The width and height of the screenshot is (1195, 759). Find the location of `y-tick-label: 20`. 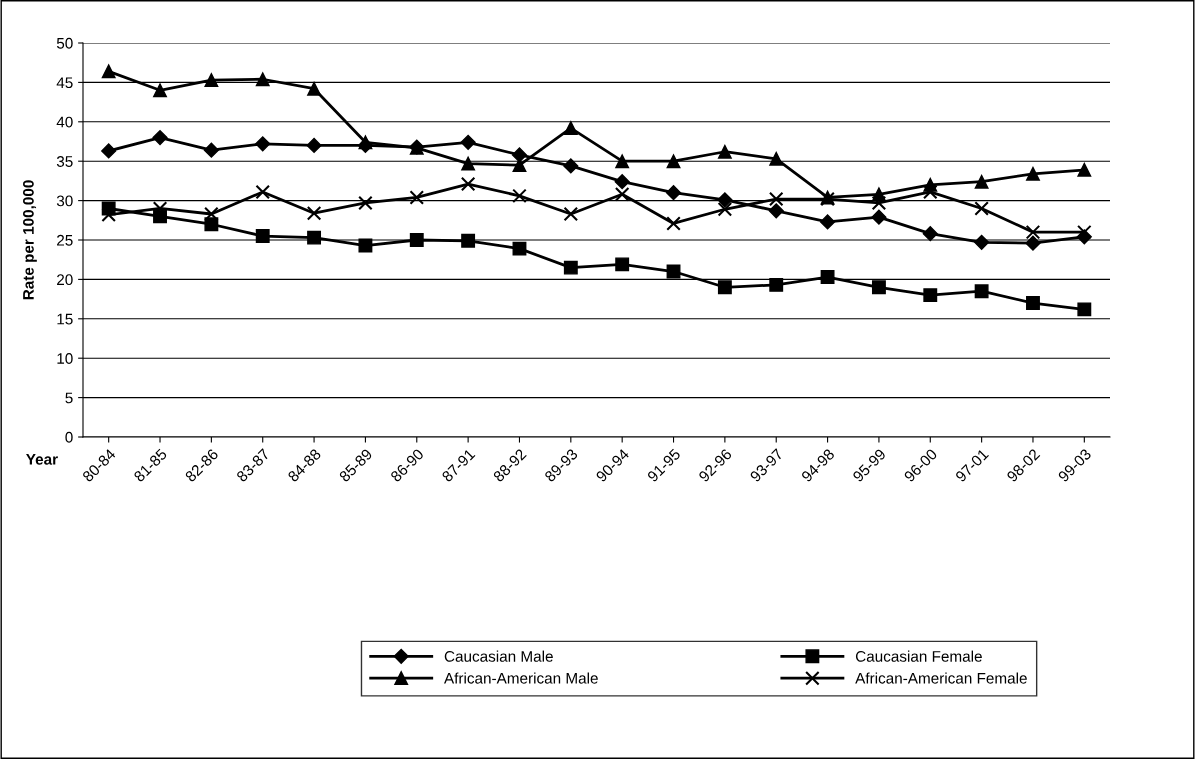

y-tick-label: 20 is located at coordinates (65, 280).